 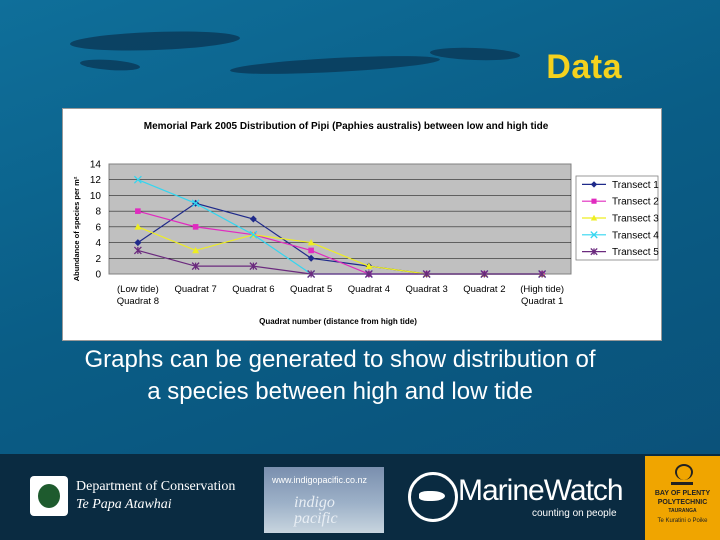 I want to click on indigo-pacific-logo: www.indigopacific.co.nz indigo pacific, so click(x=324, y=500).